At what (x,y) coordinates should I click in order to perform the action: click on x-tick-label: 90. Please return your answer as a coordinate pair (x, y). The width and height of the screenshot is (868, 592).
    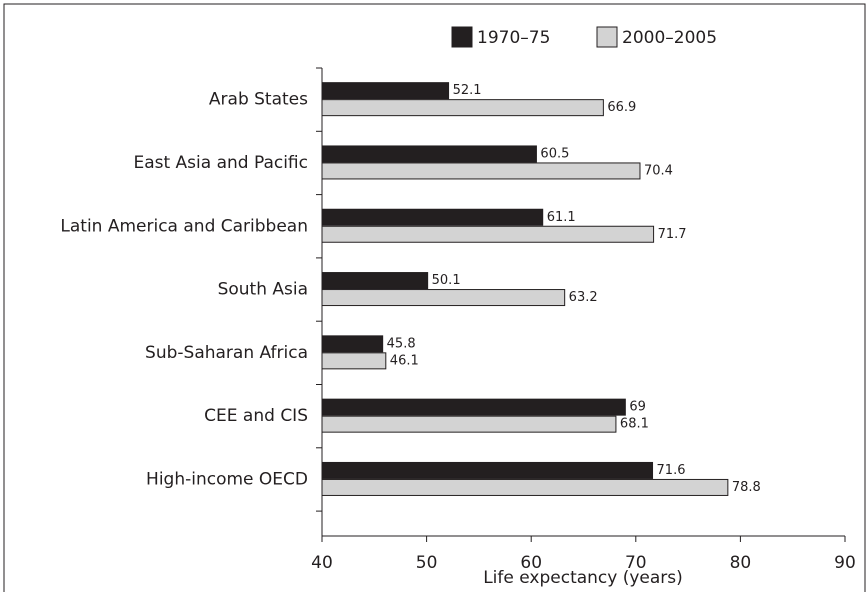
    Looking at the image, I should click on (845, 563).